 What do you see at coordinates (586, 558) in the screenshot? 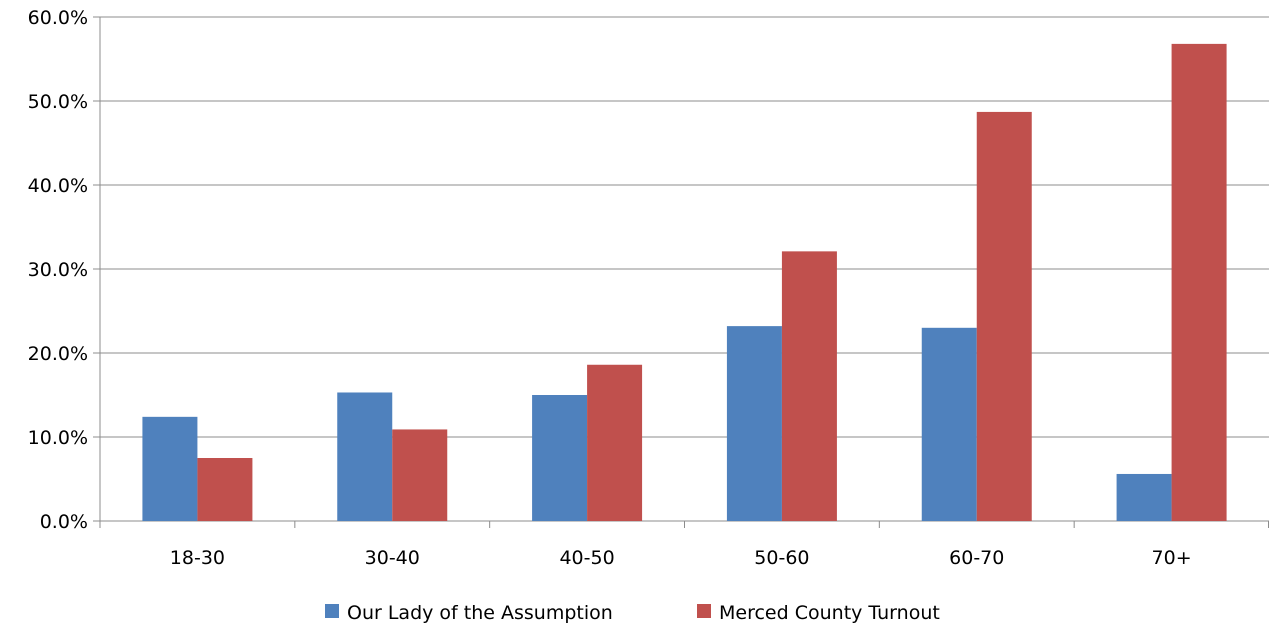
I see `x-tick-label: 40-50` at bounding box center [586, 558].